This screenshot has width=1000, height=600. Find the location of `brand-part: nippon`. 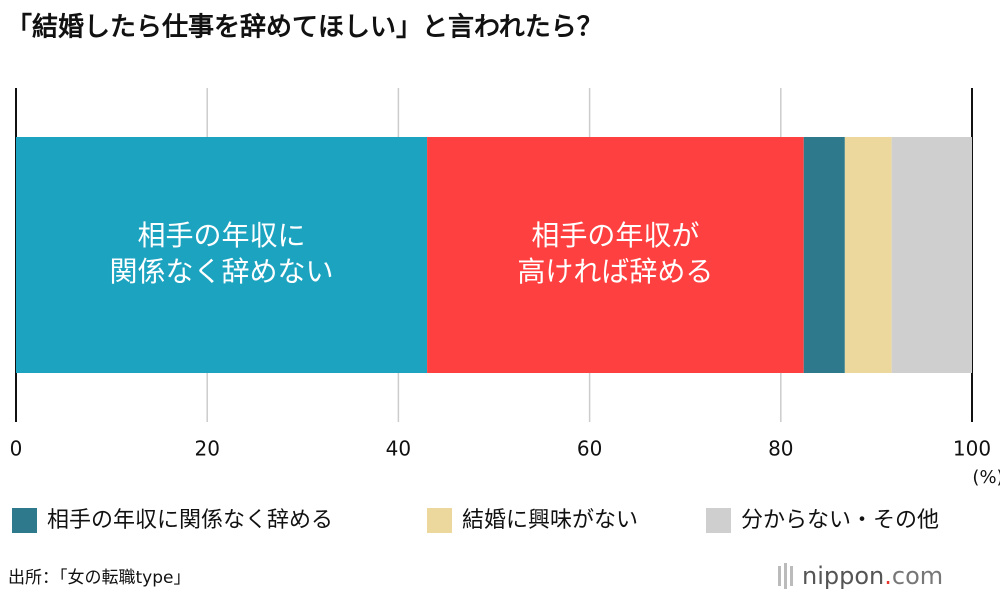

brand-part: nippon is located at coordinates (843, 576).